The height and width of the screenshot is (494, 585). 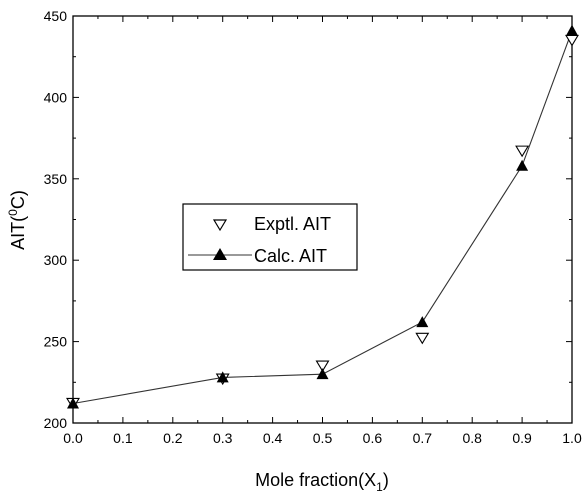 I want to click on x-axis-label: Mole fraction(X1), so click(x=322, y=482).